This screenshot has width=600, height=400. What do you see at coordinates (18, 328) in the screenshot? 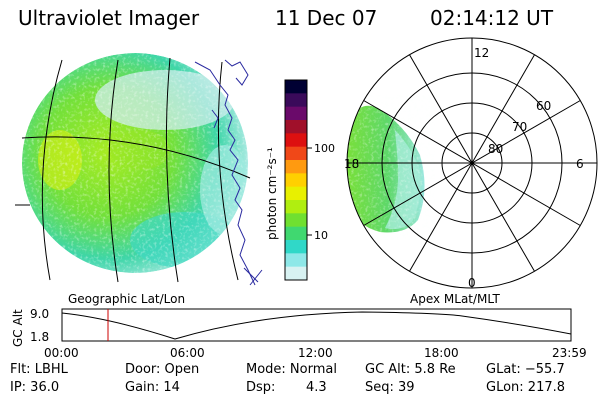
I see `altitude-ylabel: GC Alt` at bounding box center [18, 328].